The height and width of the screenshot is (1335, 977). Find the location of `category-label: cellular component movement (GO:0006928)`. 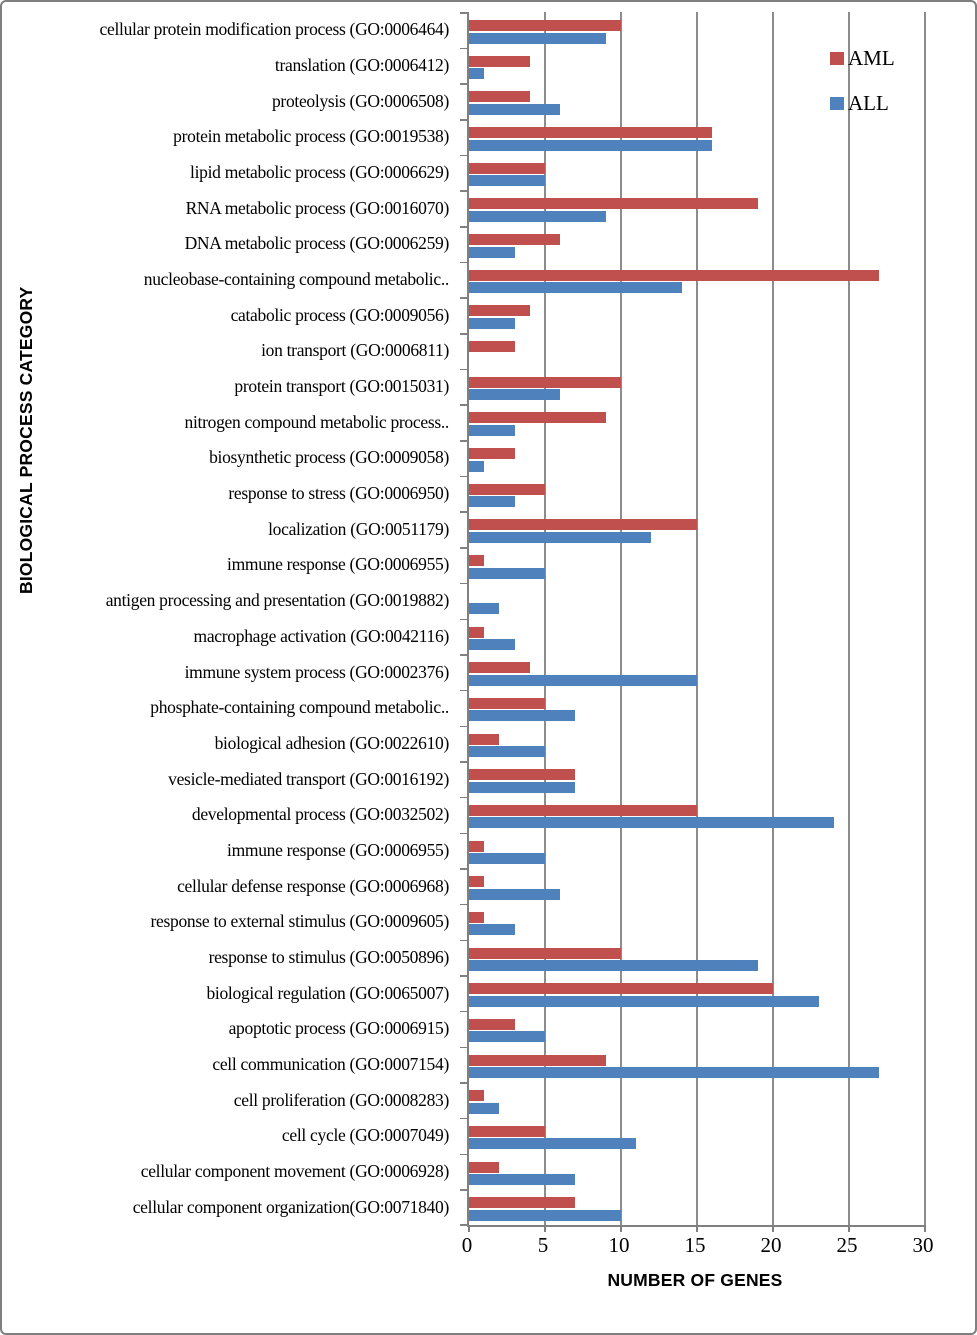

category-label: cellular component movement (GO:0006928) is located at coordinates (295, 1170).